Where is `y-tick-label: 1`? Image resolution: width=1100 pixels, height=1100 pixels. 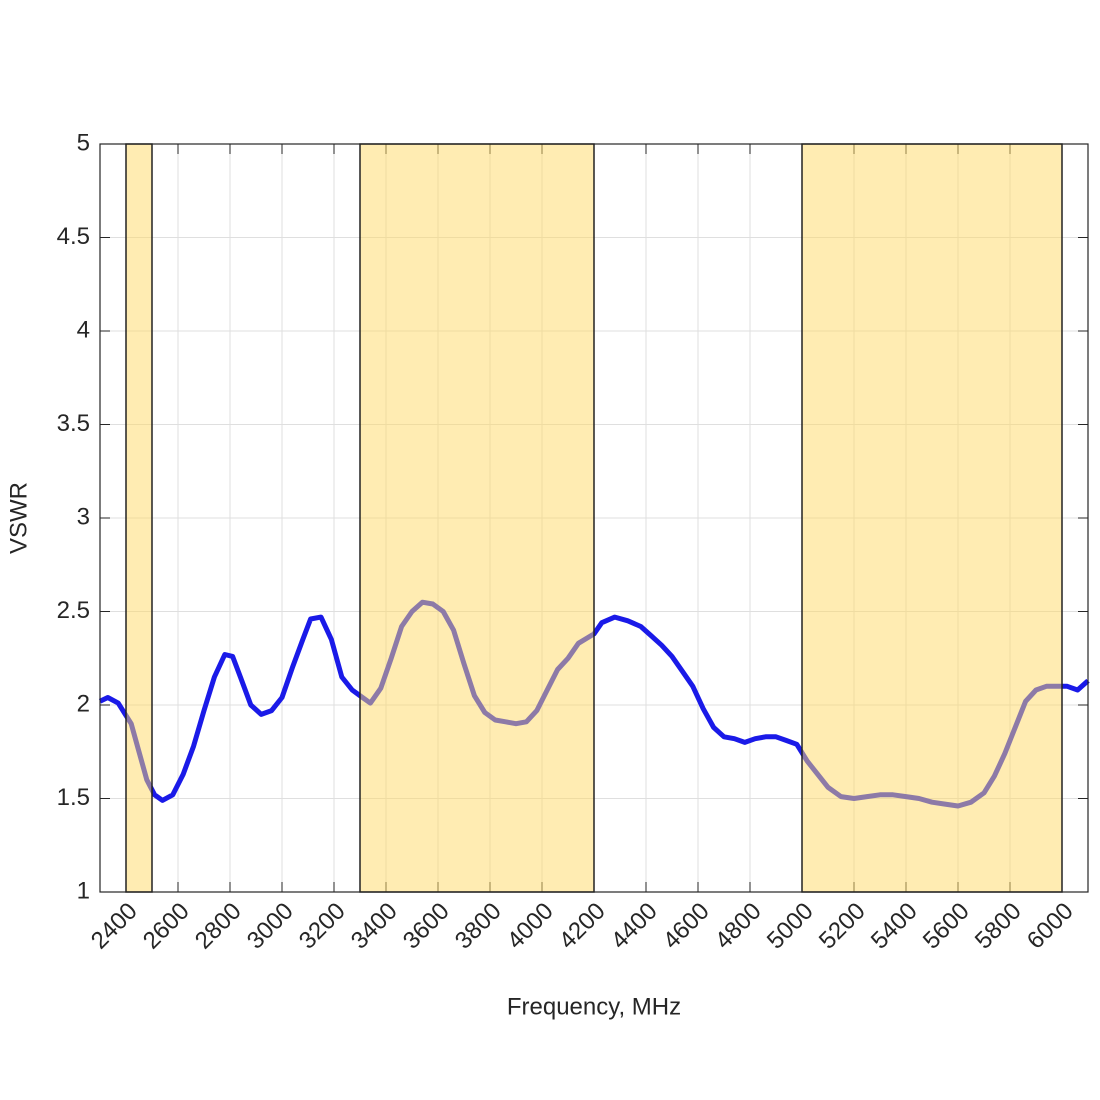
y-tick-label: 1 is located at coordinates (83, 890).